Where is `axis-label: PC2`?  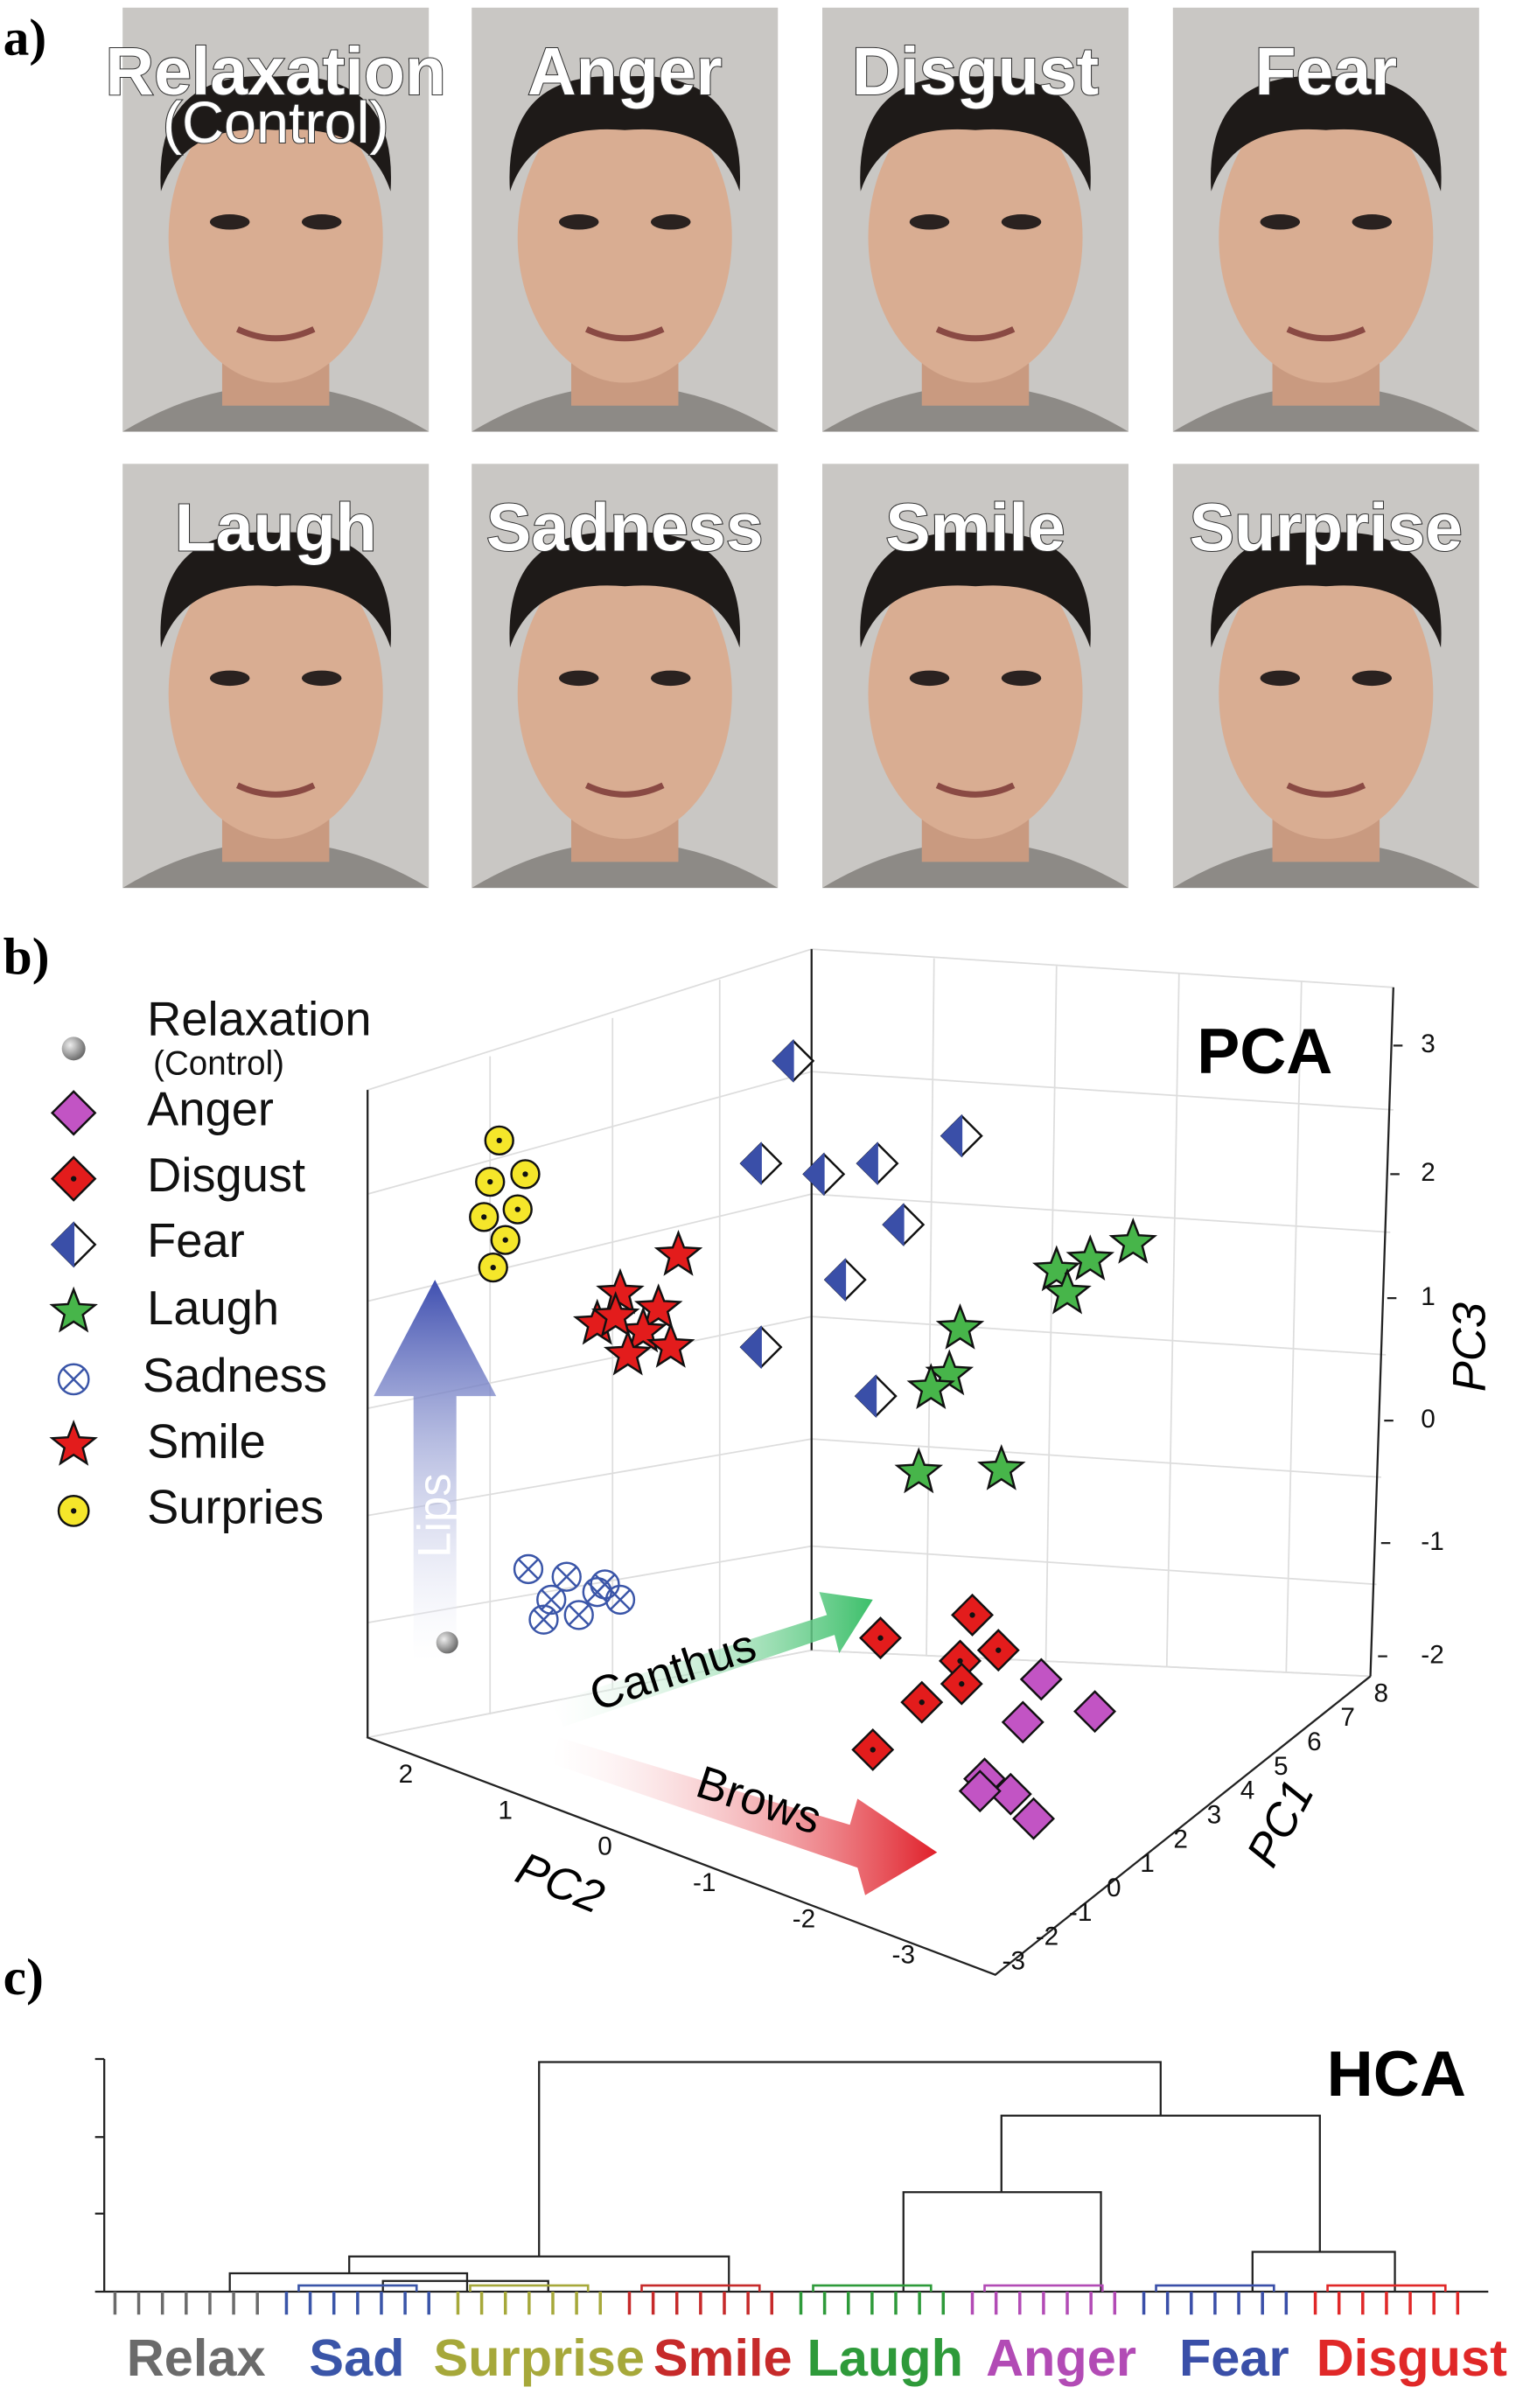
axis-label: PC2 is located at coordinates (560, 1882).